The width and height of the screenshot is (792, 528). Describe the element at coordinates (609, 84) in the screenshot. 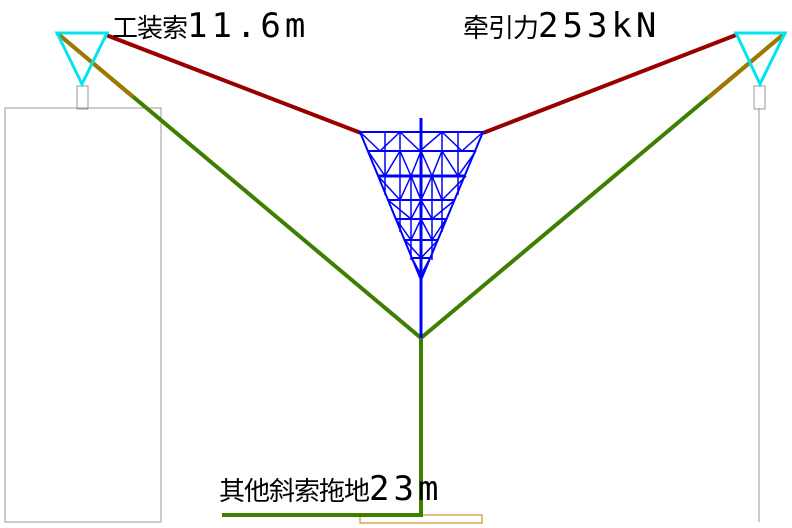

I see `installation-cable-right` at that location.